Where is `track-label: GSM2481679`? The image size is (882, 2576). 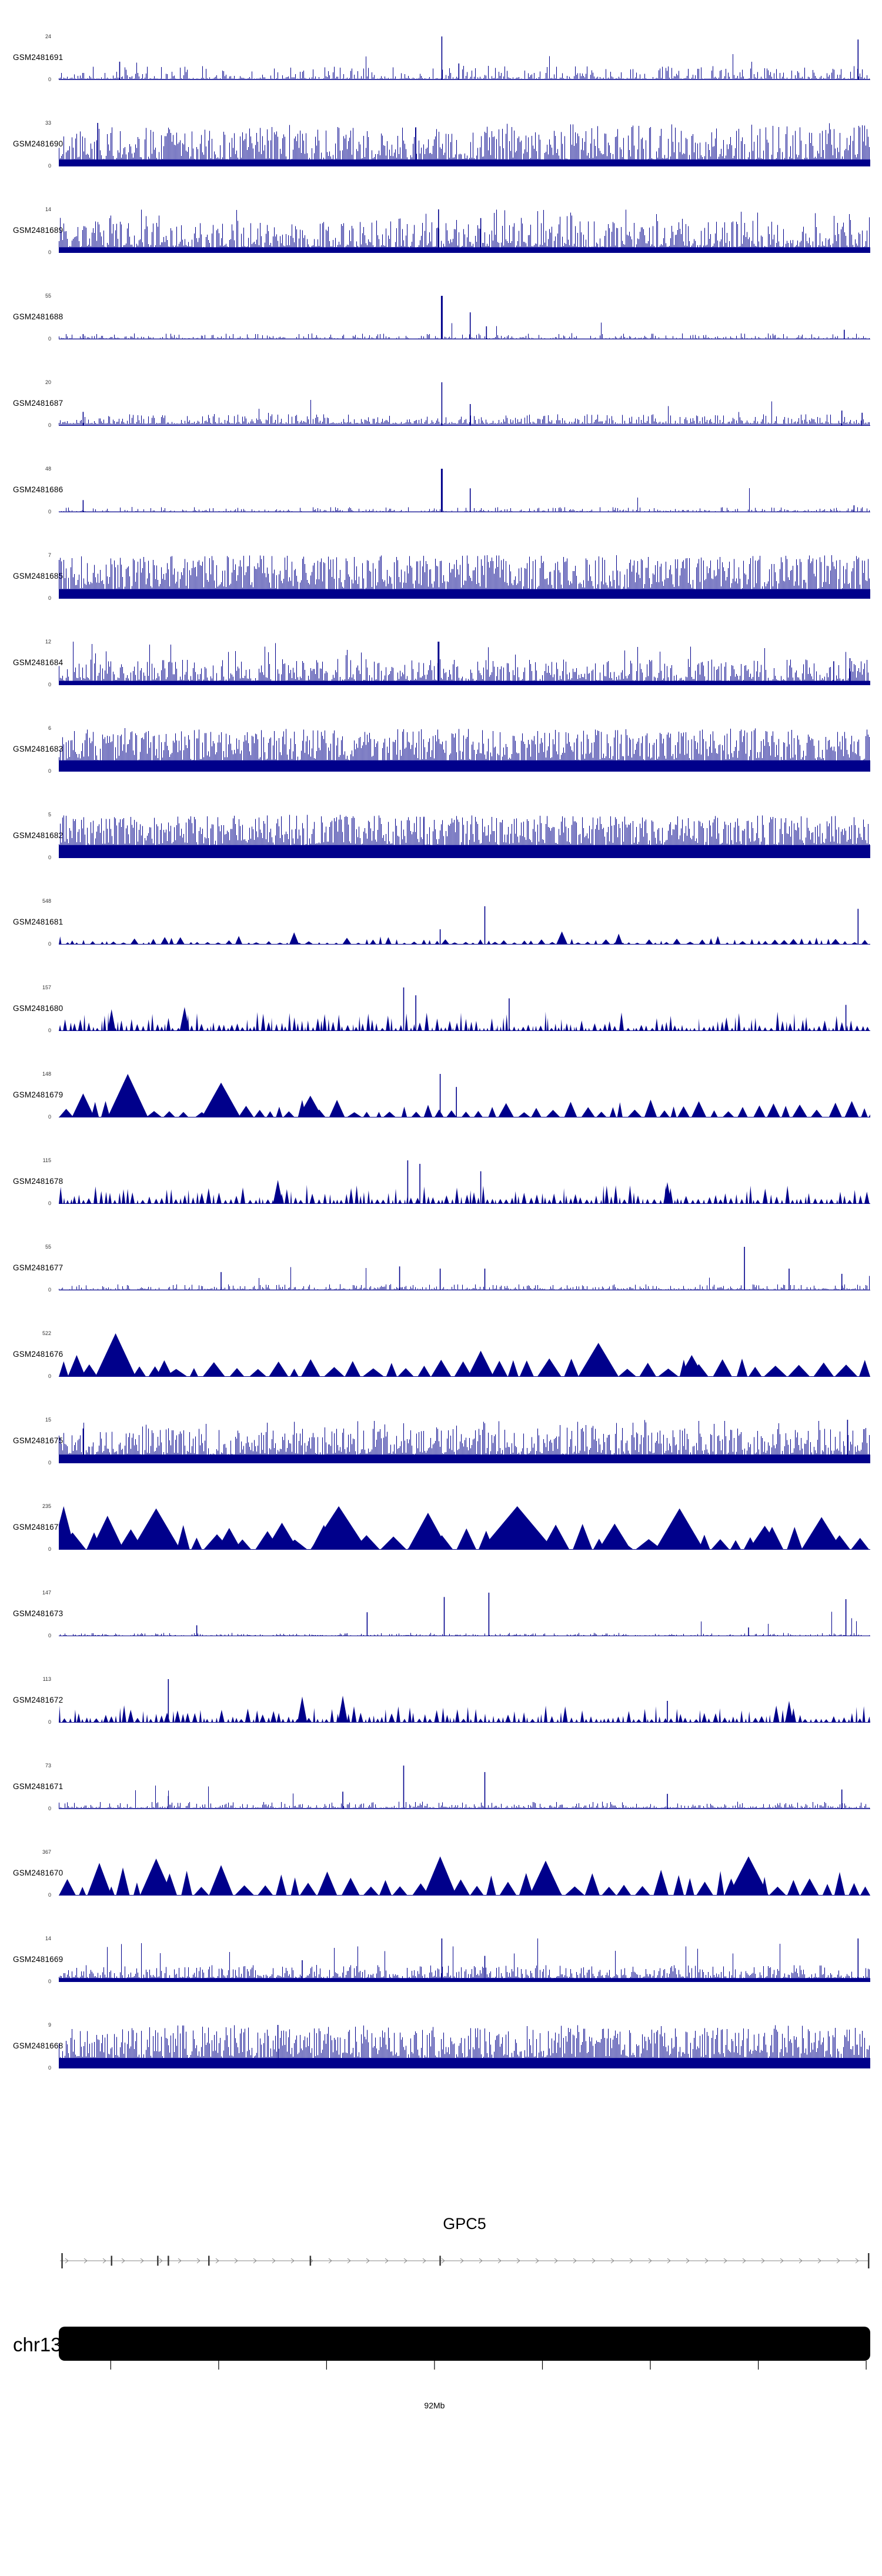 track-label: GSM2481679 is located at coordinates (38, 1094).